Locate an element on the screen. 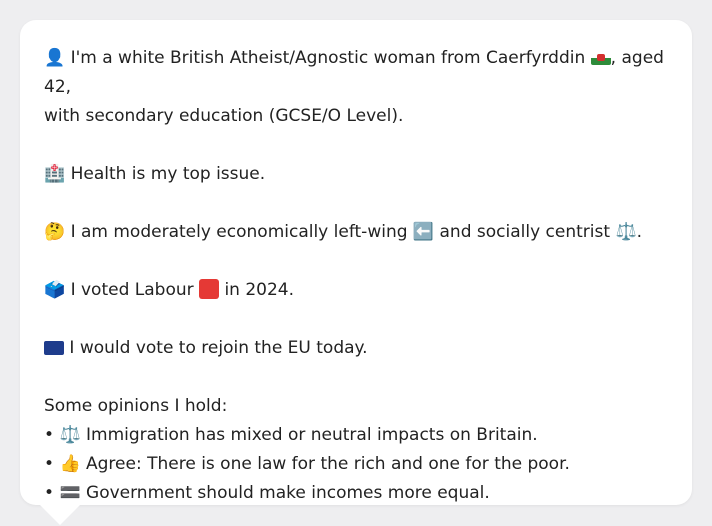 This screenshot has height=526, width=712. opinions-heading: Some opinions I hold: is located at coordinates (136, 406).